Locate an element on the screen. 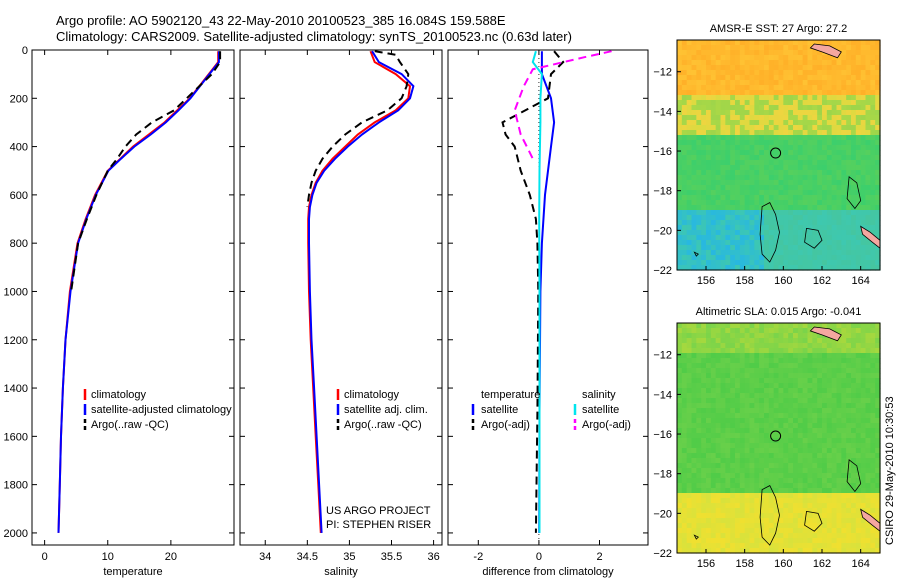 This screenshot has width=900, height=580. salinity-legend-label: satellite adj. clim. is located at coordinates (386, 410).